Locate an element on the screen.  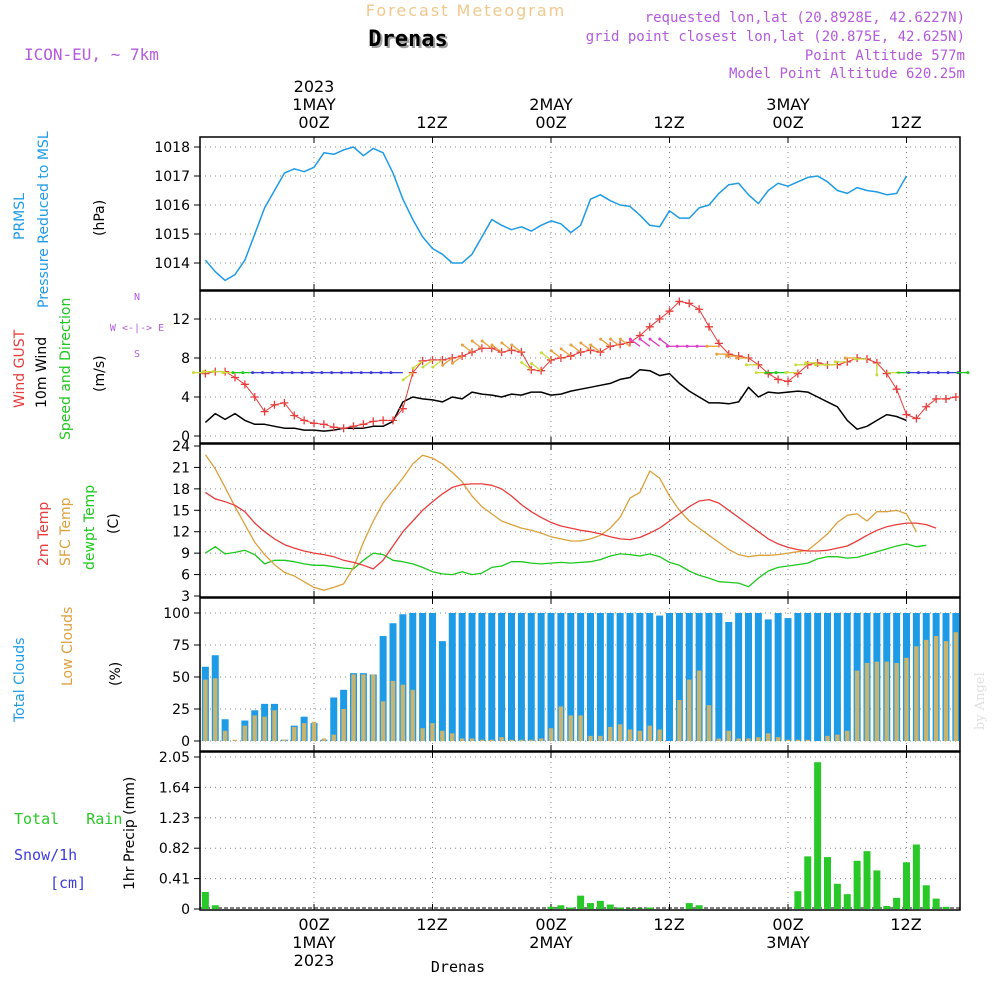
panel-1: 1014 1015 1016 1017 1018 is located at coordinates (557, 213).